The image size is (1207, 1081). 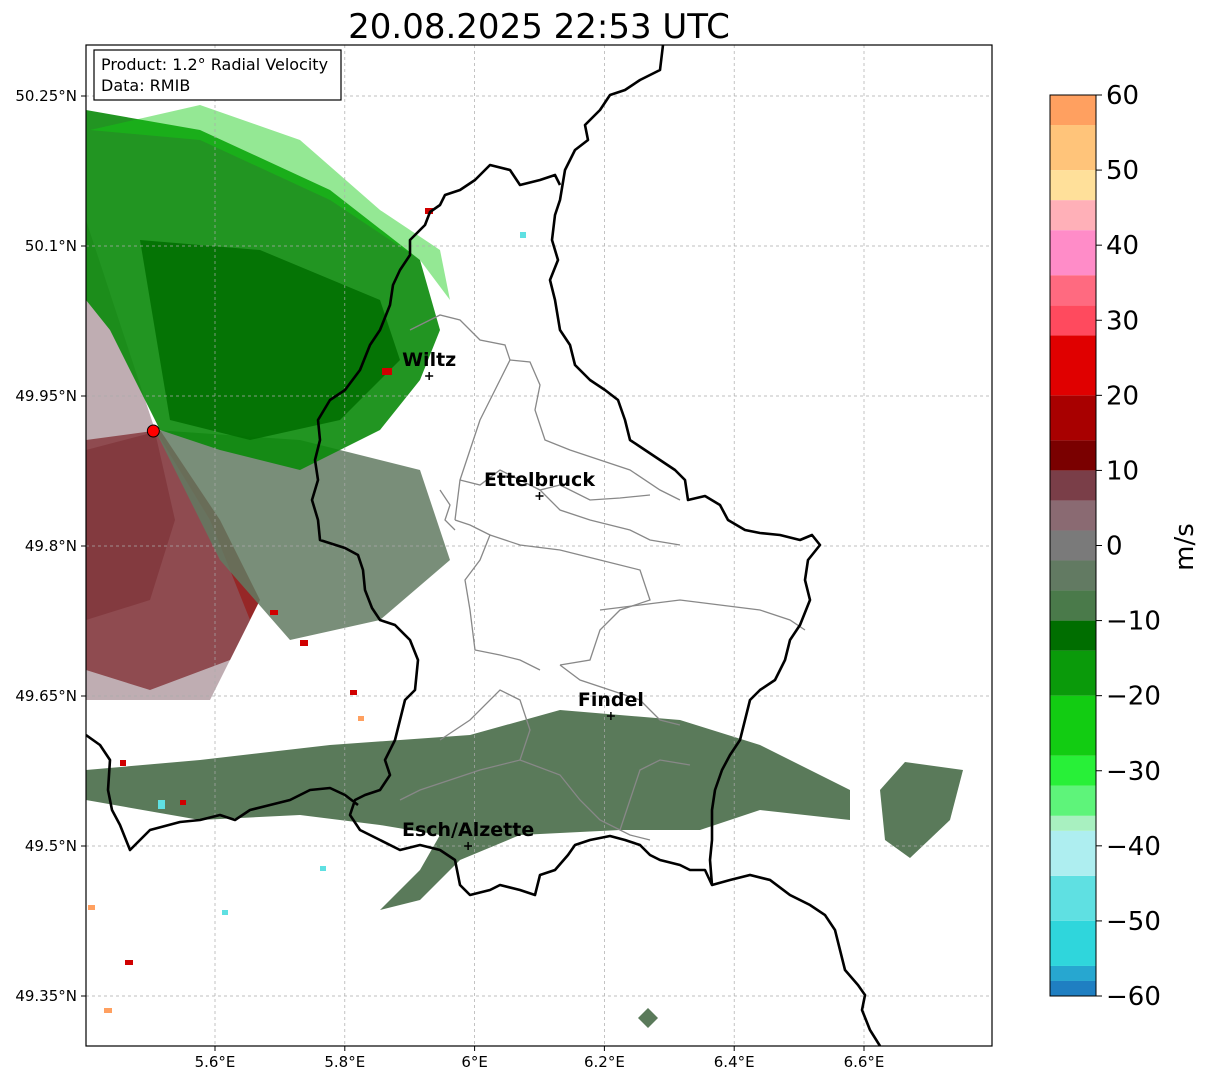 I want to click on y-tick-label-6: 49.35°N, so click(x=46, y=996).